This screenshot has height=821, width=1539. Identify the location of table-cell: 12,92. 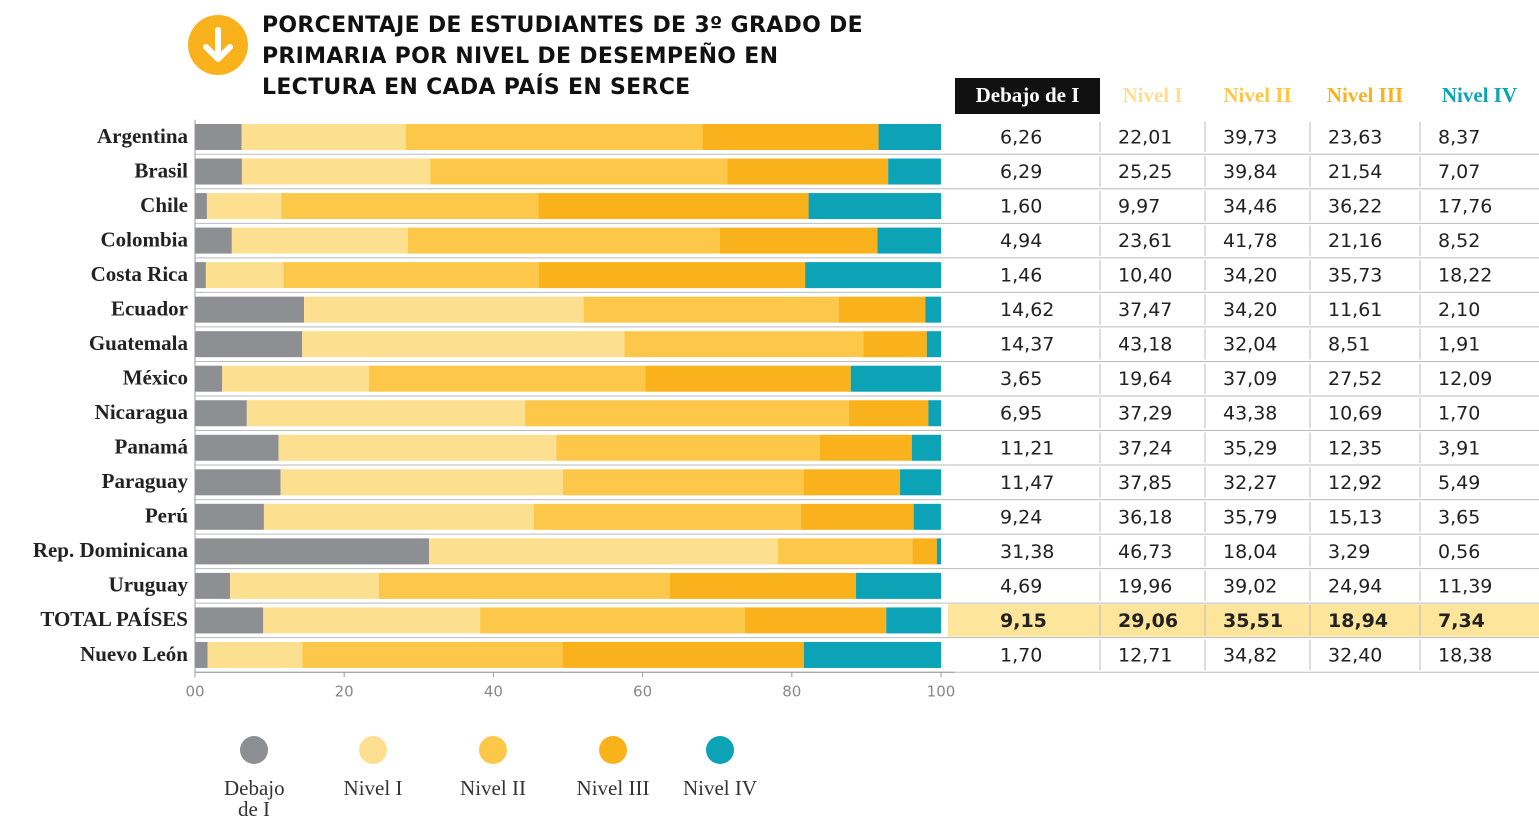
(1355, 483).